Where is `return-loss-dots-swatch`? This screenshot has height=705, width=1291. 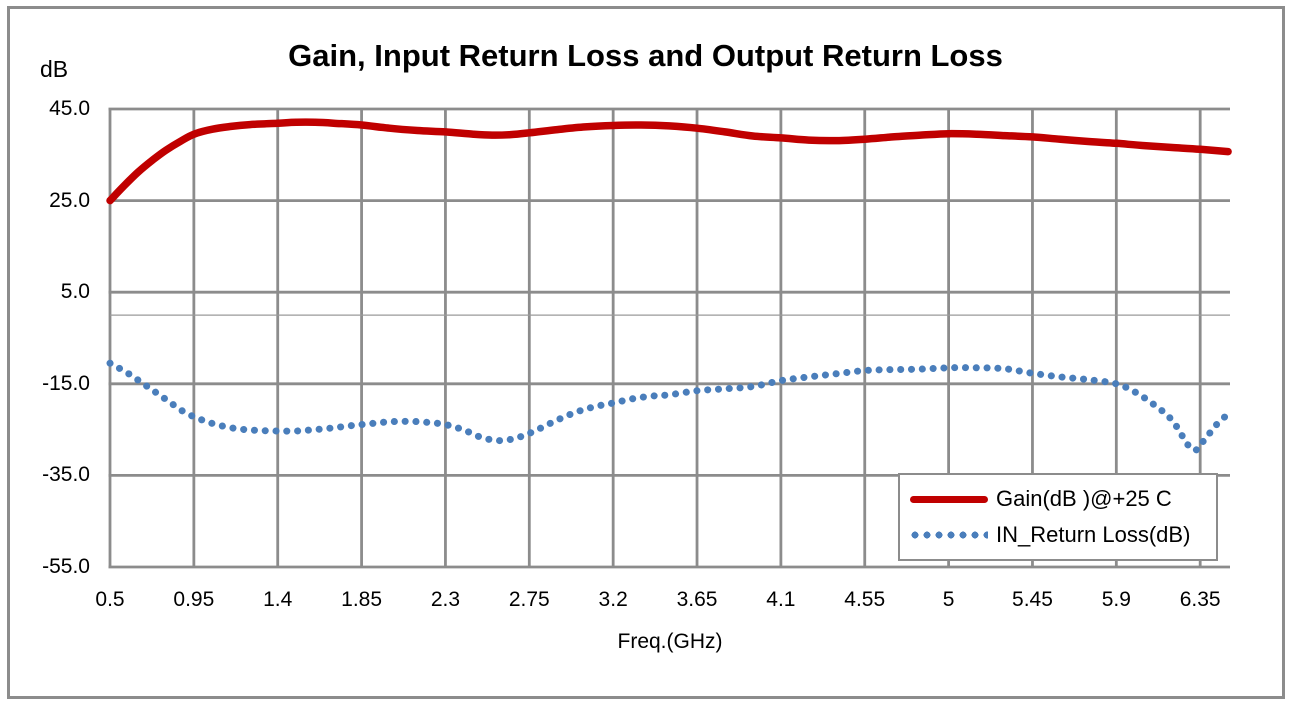
return-loss-dots-swatch is located at coordinates (949, 535).